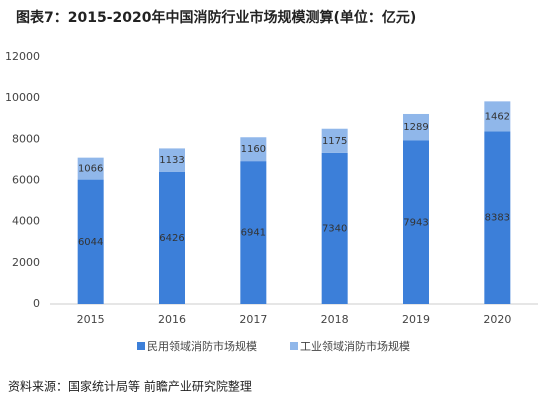 This screenshot has width=551, height=409. I want to click on x-tick-label: 2019, so click(416, 319).